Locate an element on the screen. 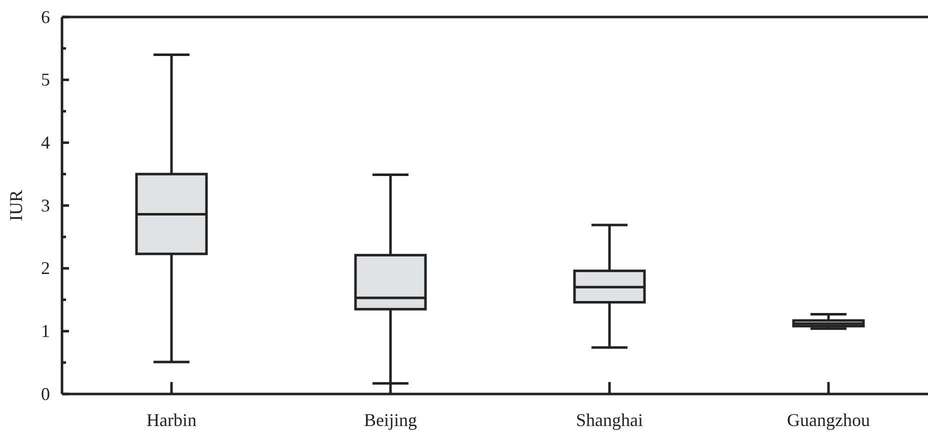 The width and height of the screenshot is (928, 438). y-tick-label: 4 is located at coordinates (45, 142).